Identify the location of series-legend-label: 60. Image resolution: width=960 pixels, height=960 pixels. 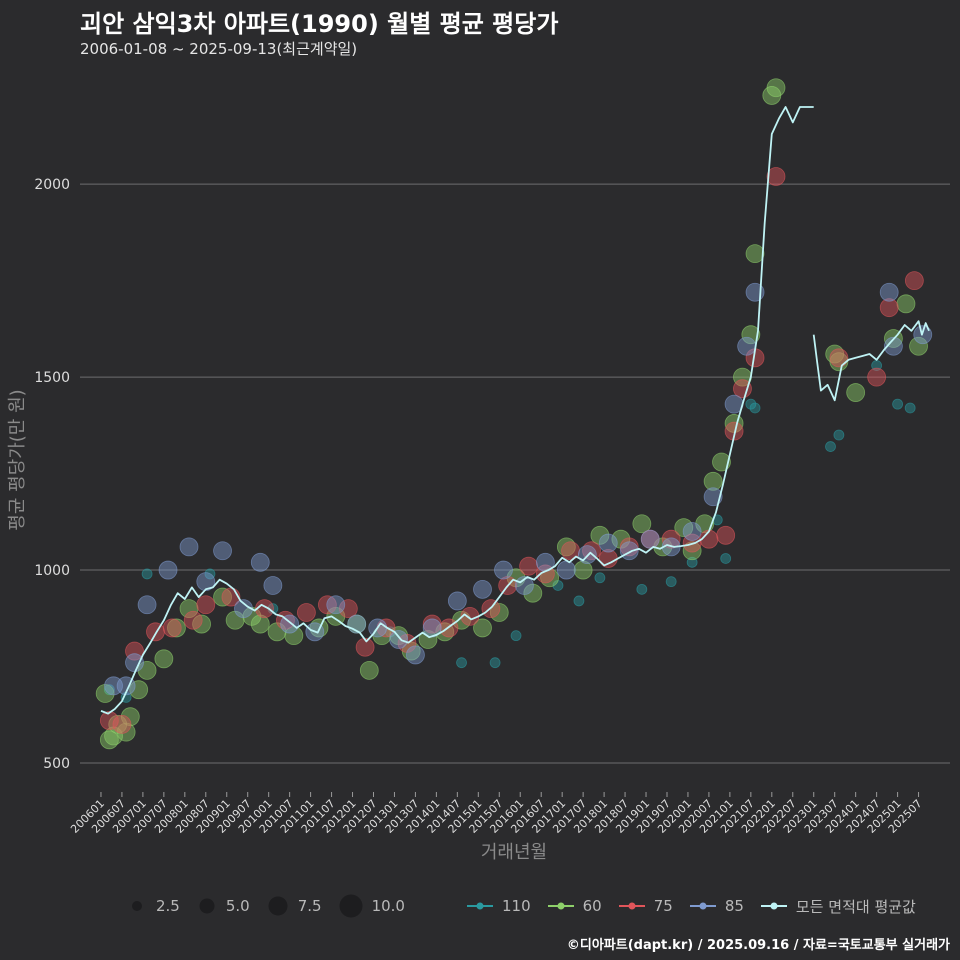
(592, 906).